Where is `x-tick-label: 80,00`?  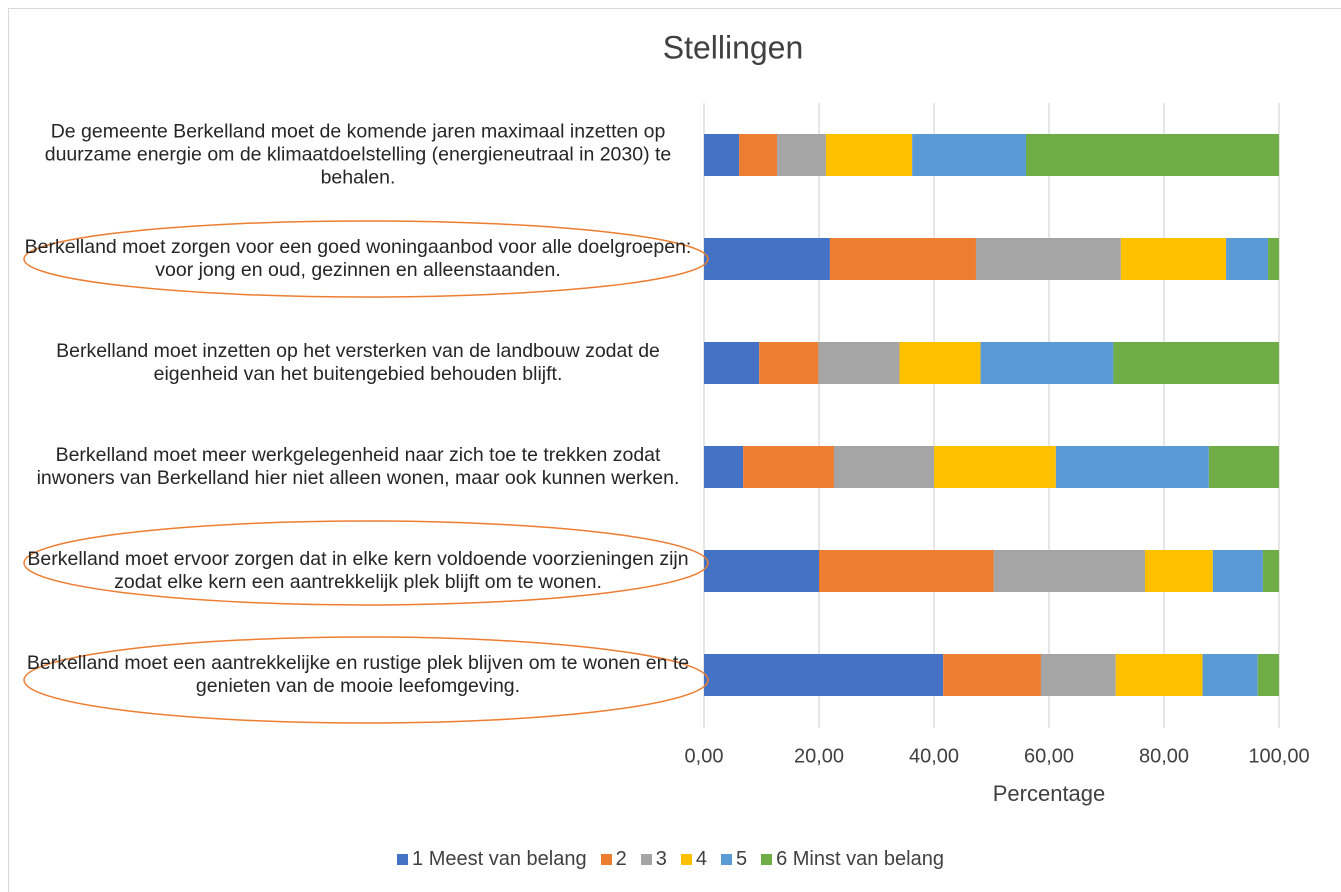 x-tick-label: 80,00 is located at coordinates (1164, 756).